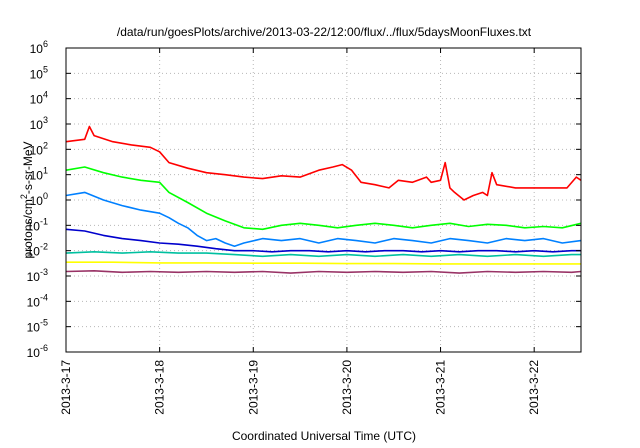 The width and height of the screenshot is (640, 448). I want to click on y-axis-title-main: protons/cm, so click(28, 228).